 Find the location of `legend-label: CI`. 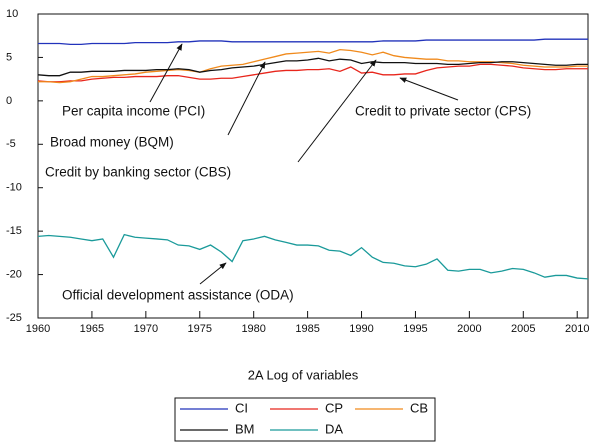

legend-label: CI is located at coordinates (241, 407).